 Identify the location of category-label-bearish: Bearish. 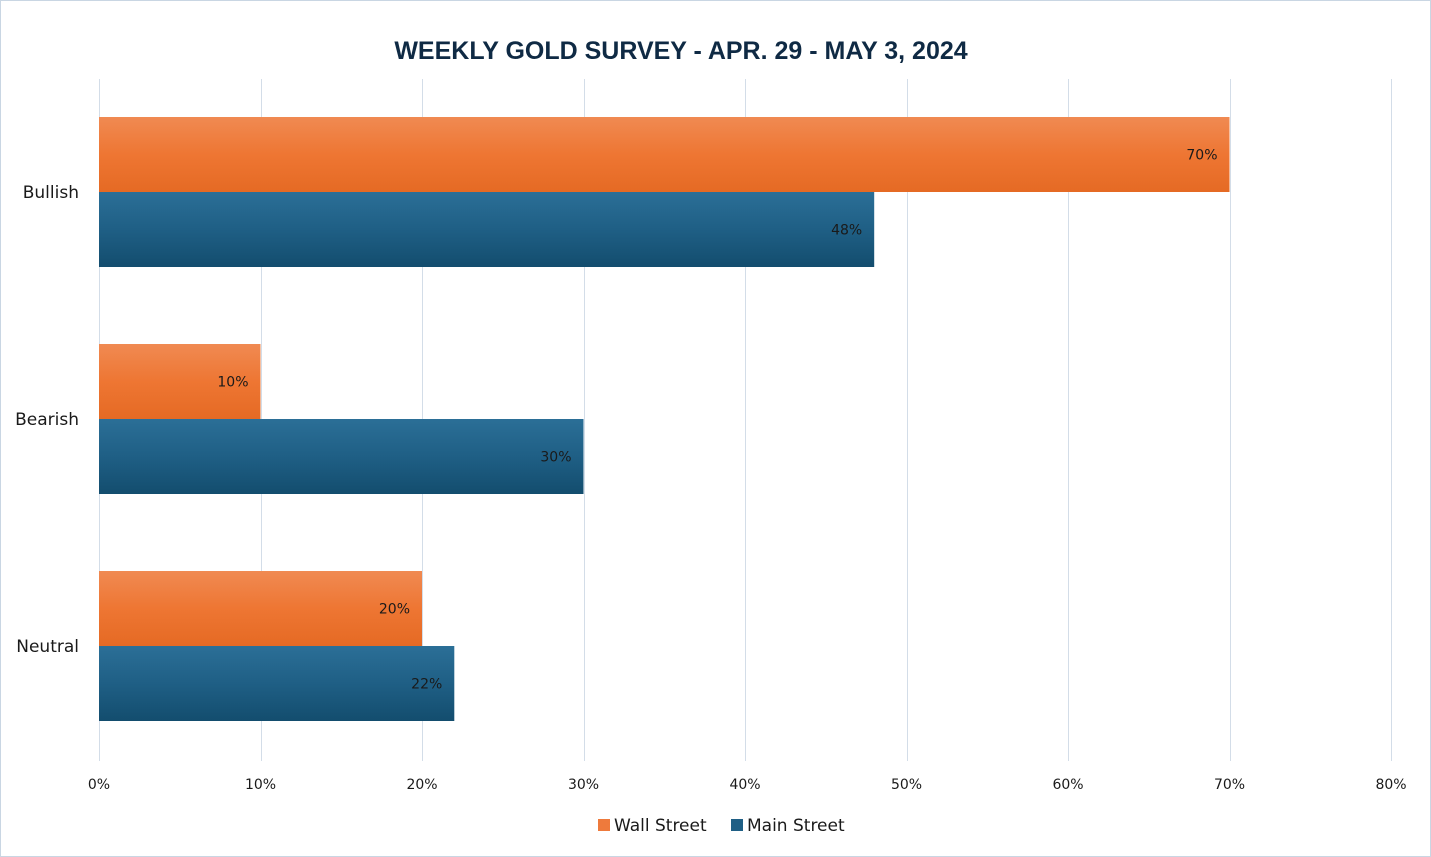
(47, 420).